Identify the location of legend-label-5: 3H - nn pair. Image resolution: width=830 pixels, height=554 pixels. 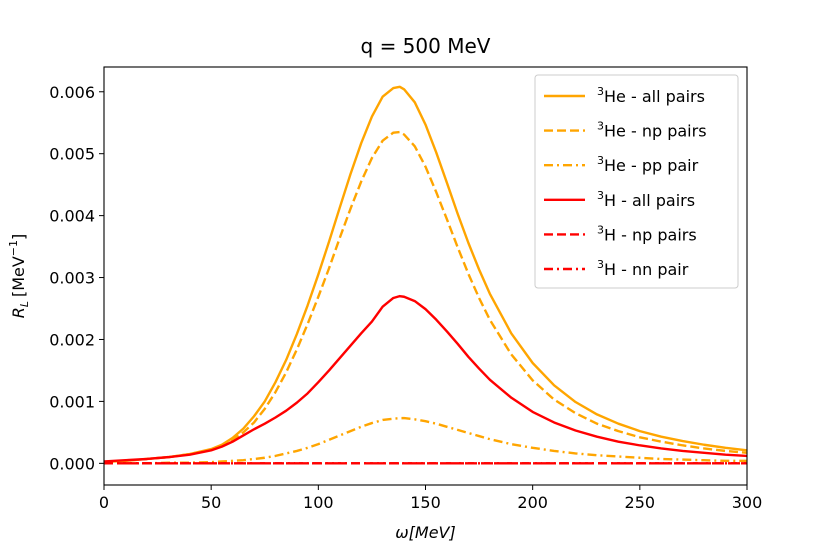
(643, 268).